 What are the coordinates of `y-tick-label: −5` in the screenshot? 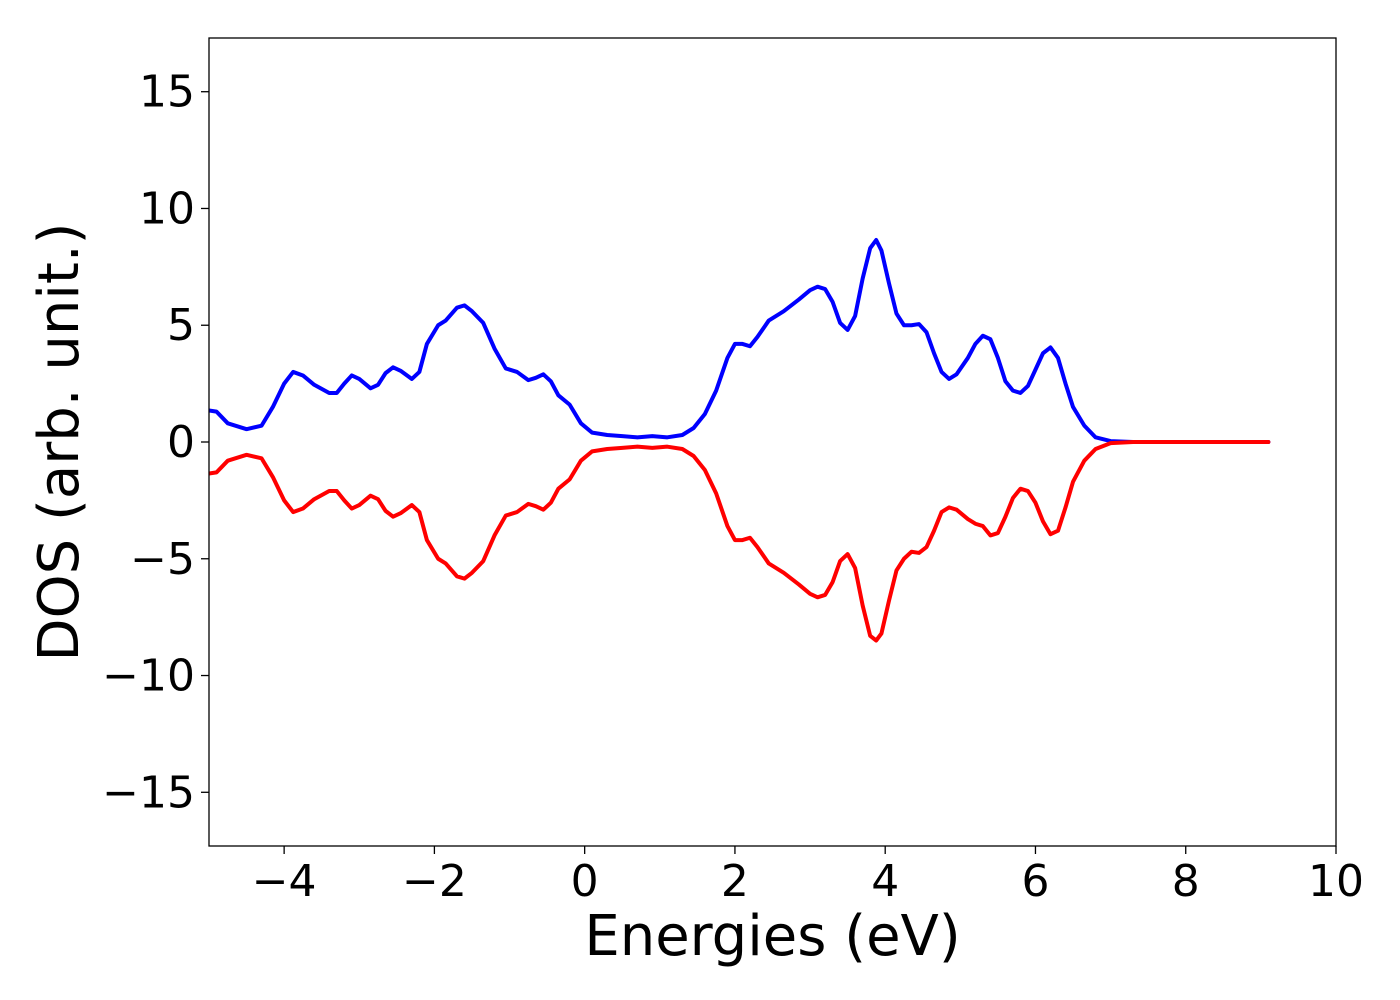 It's located at (162, 559).